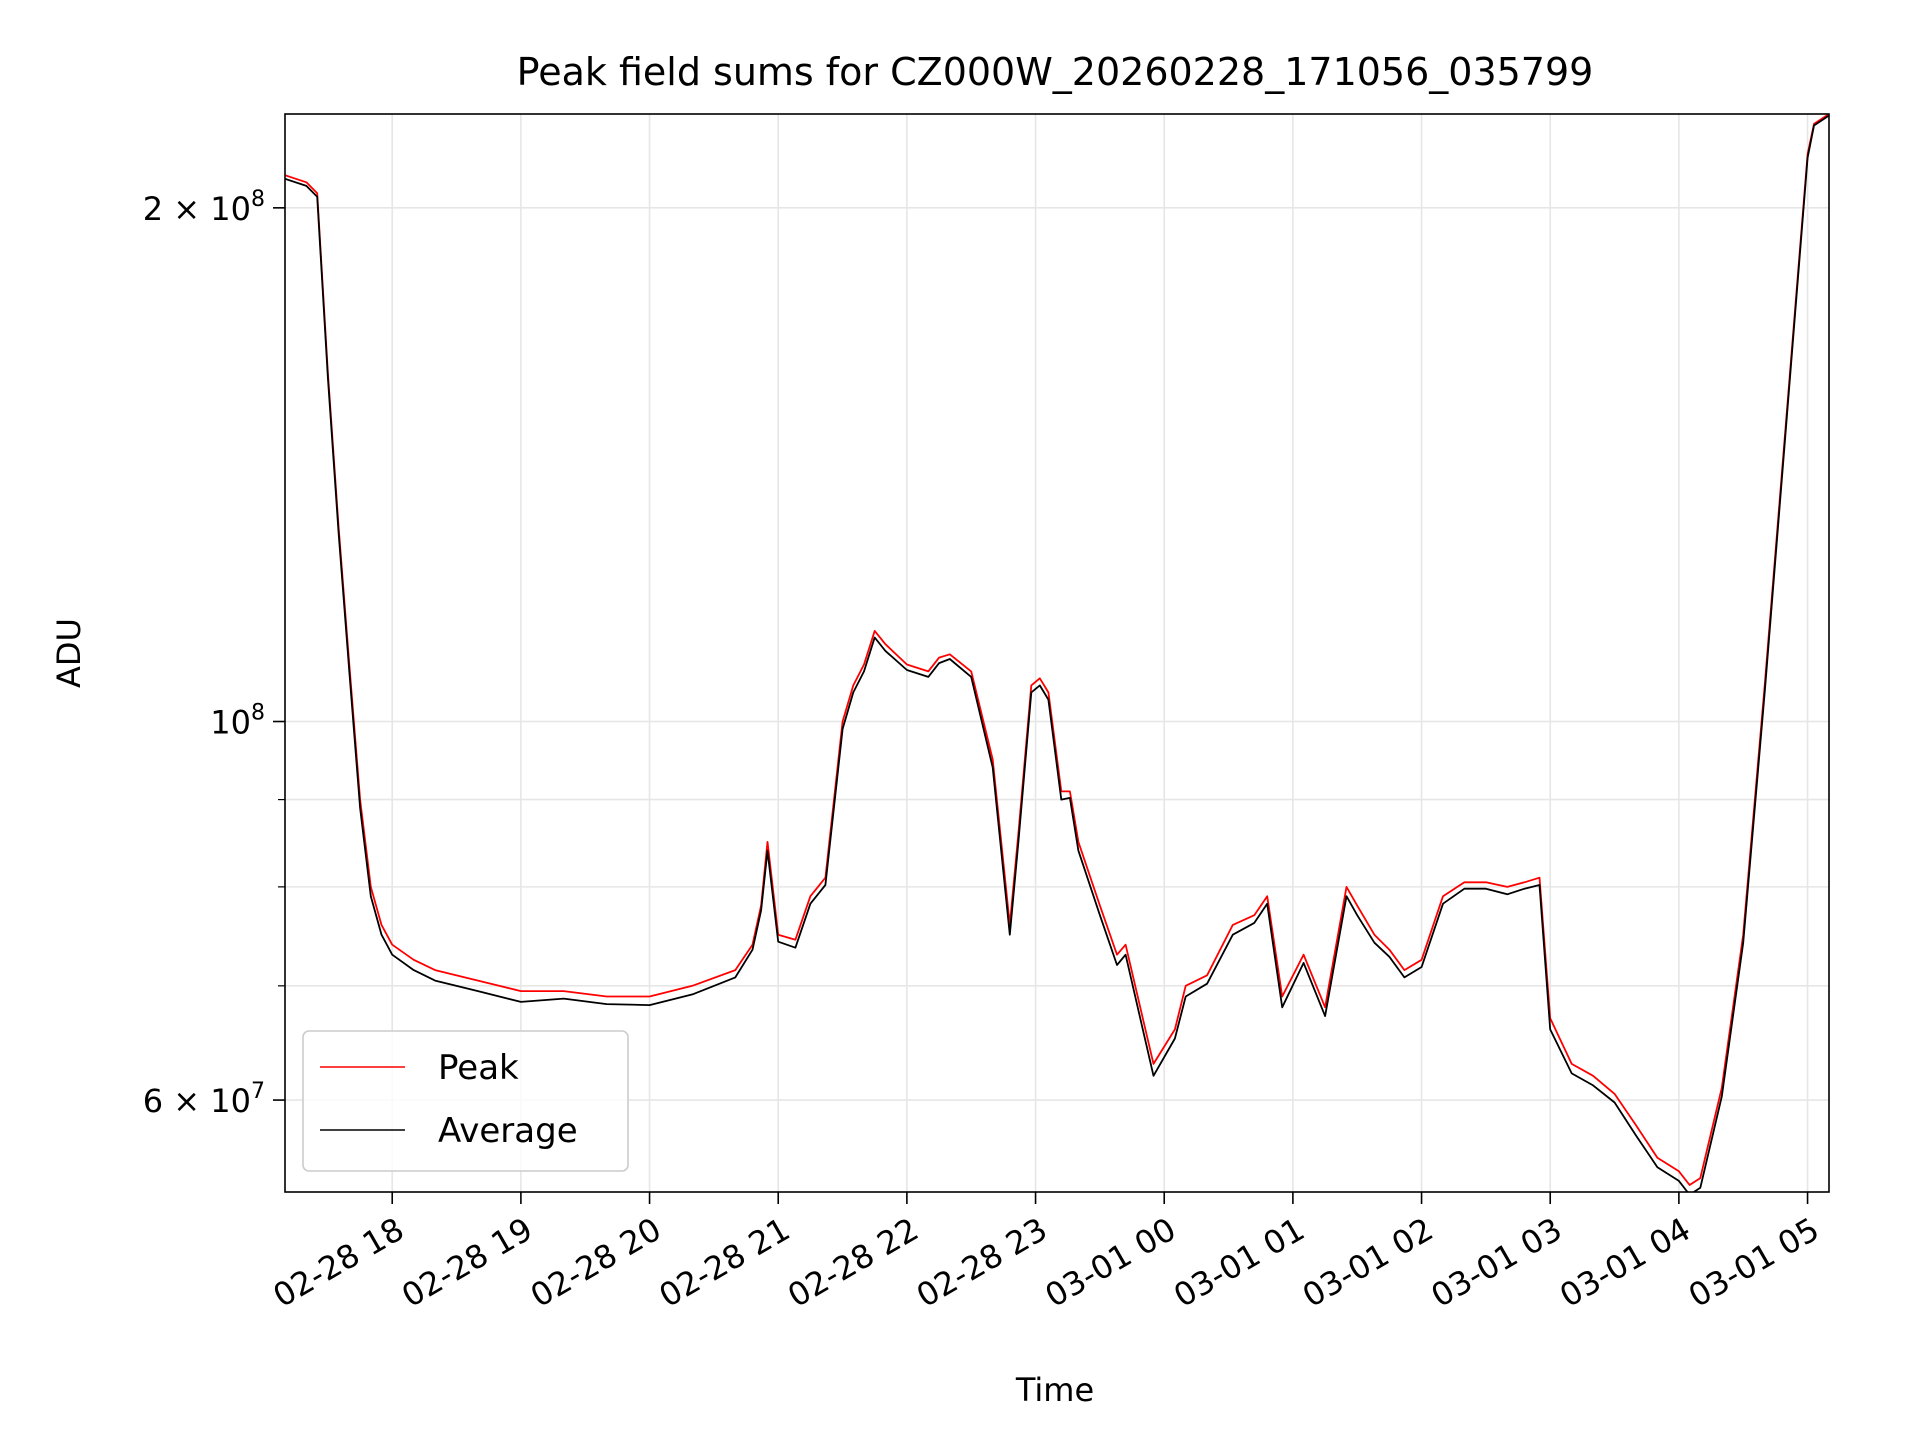 Image resolution: width=1920 pixels, height=1440 pixels. Describe the element at coordinates (478, 1068) in the screenshot. I see `legend-label-peak: Peak` at that location.